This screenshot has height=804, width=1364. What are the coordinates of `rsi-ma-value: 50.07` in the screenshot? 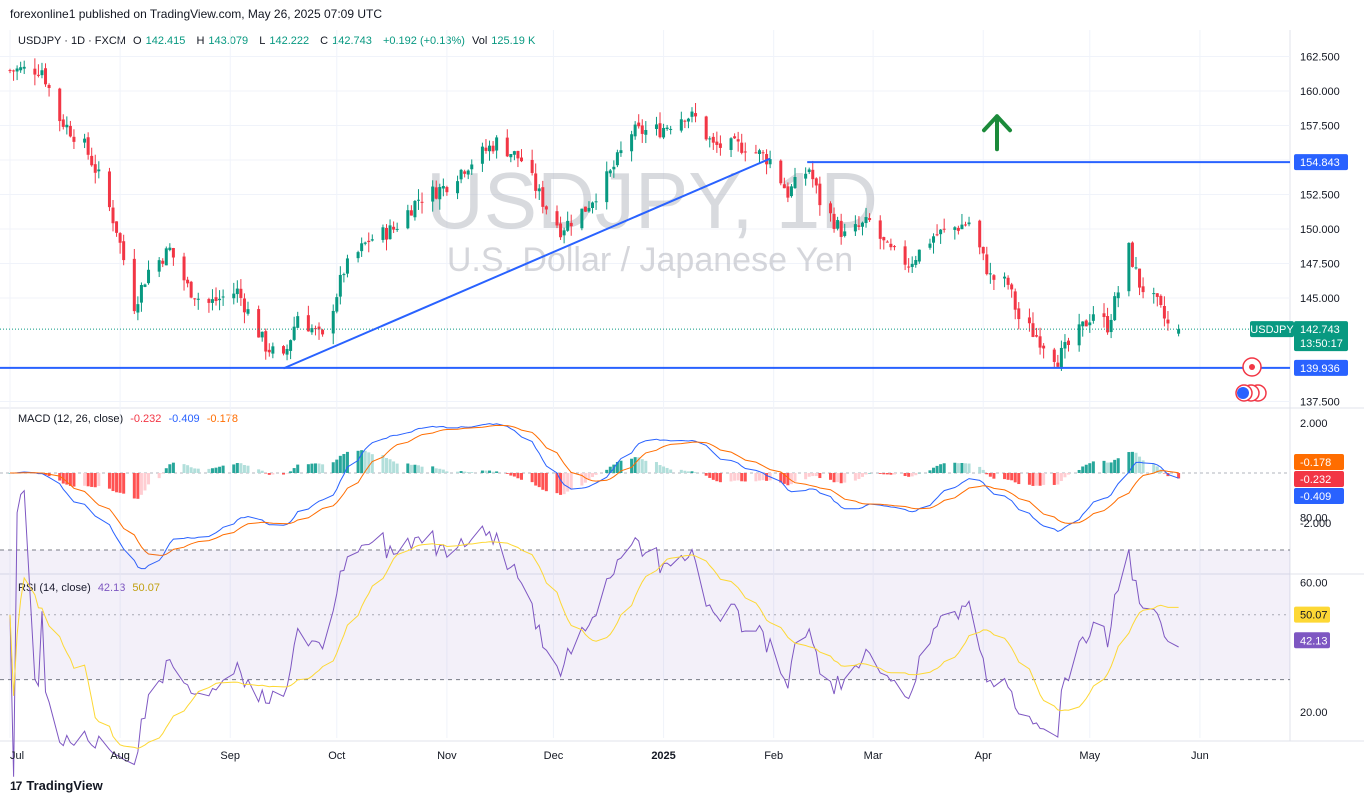 It's located at (146, 588).